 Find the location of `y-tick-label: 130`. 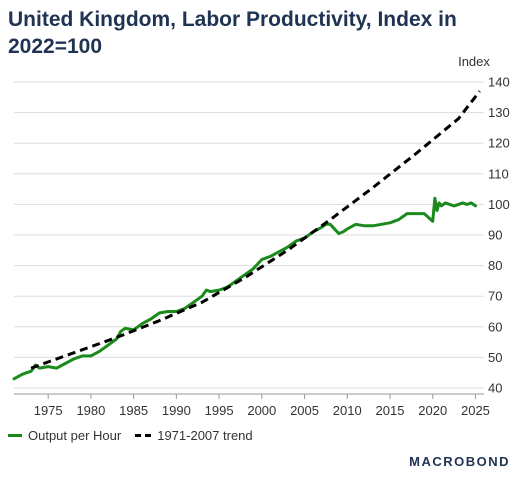

y-tick-label: 130 is located at coordinates (499, 112).